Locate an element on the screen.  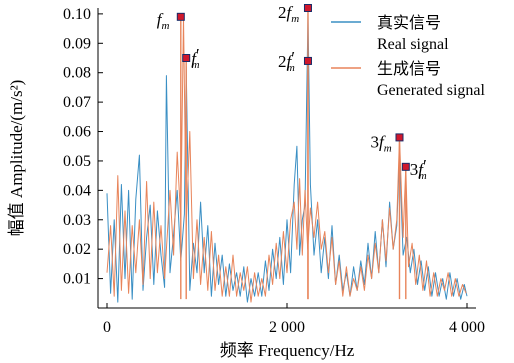
y-tick-label: 0.08 is located at coordinates (77, 73).